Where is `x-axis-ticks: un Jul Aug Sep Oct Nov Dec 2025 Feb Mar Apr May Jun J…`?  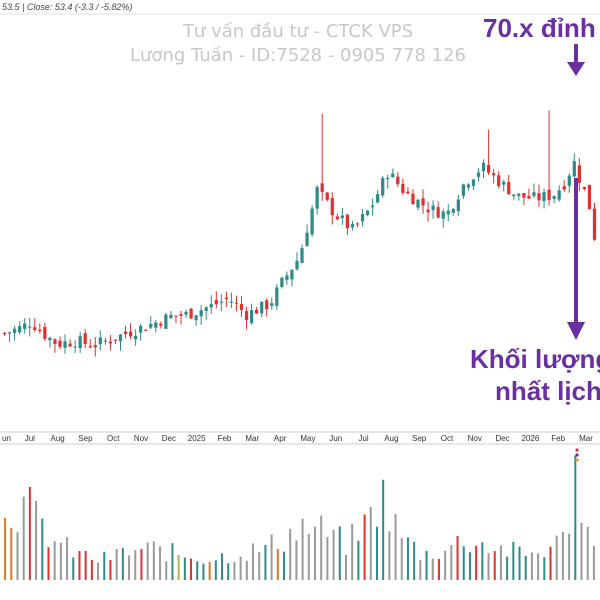 x-axis-ticks: un Jul Aug Sep Oct Nov Dec 2025 Feb Mar Apr May Jun J… is located at coordinates (297, 438).